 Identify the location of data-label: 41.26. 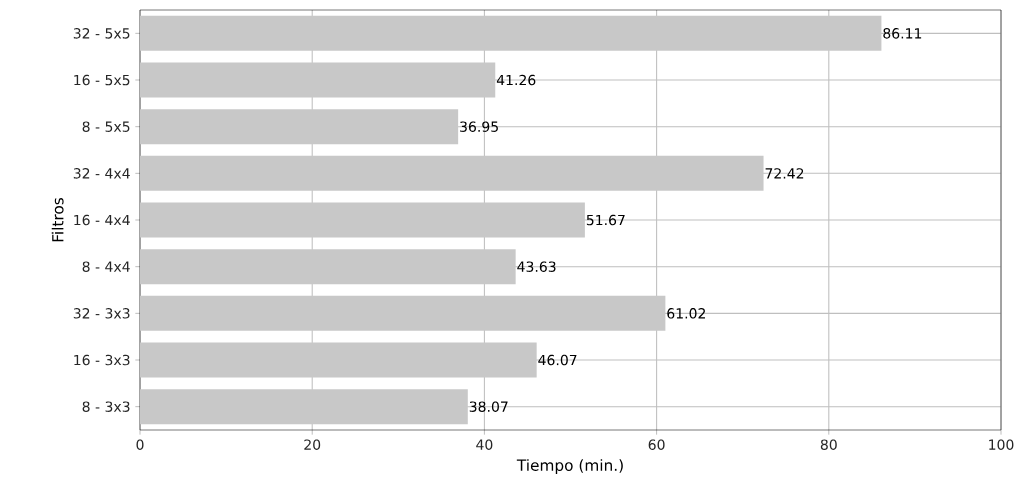
(516, 80).